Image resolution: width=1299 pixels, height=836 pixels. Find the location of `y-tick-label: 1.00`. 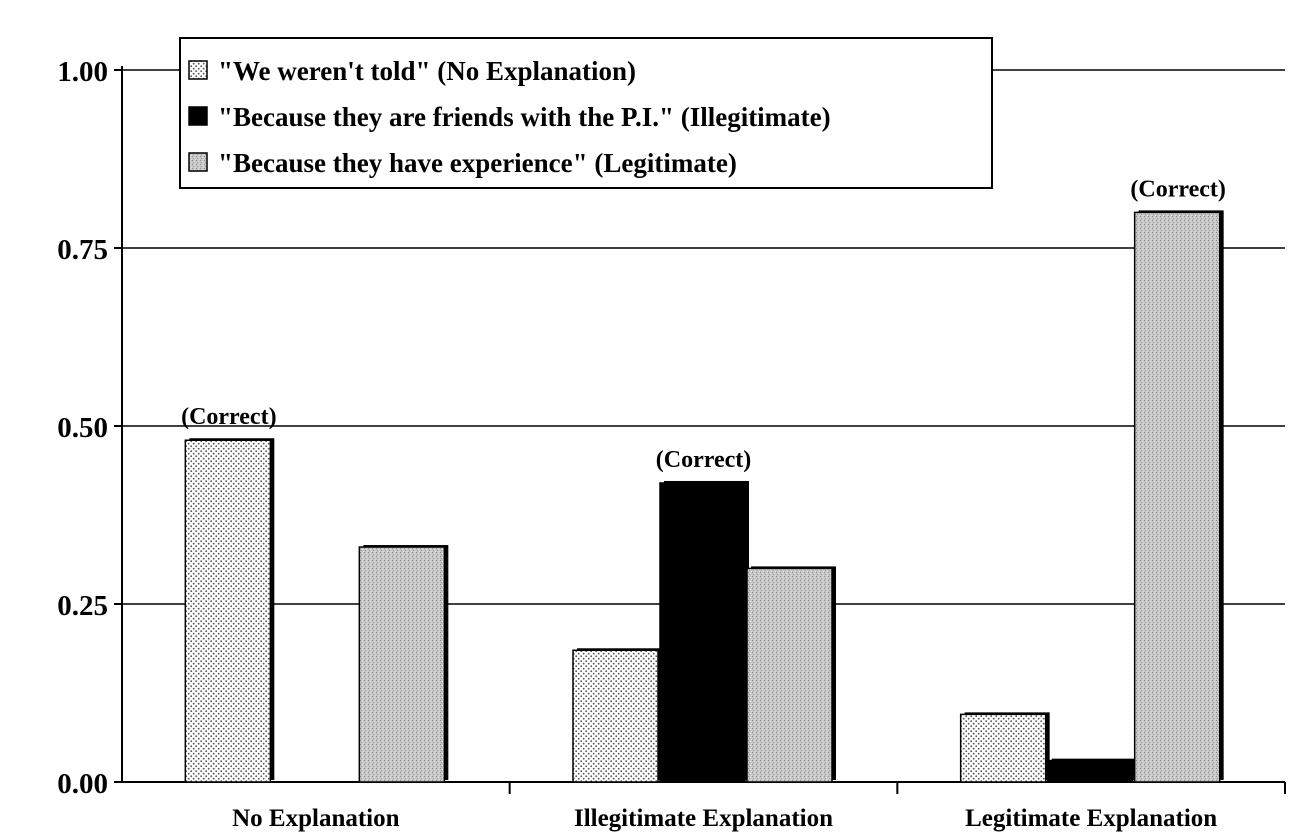

y-tick-label: 1.00 is located at coordinates (82, 72).